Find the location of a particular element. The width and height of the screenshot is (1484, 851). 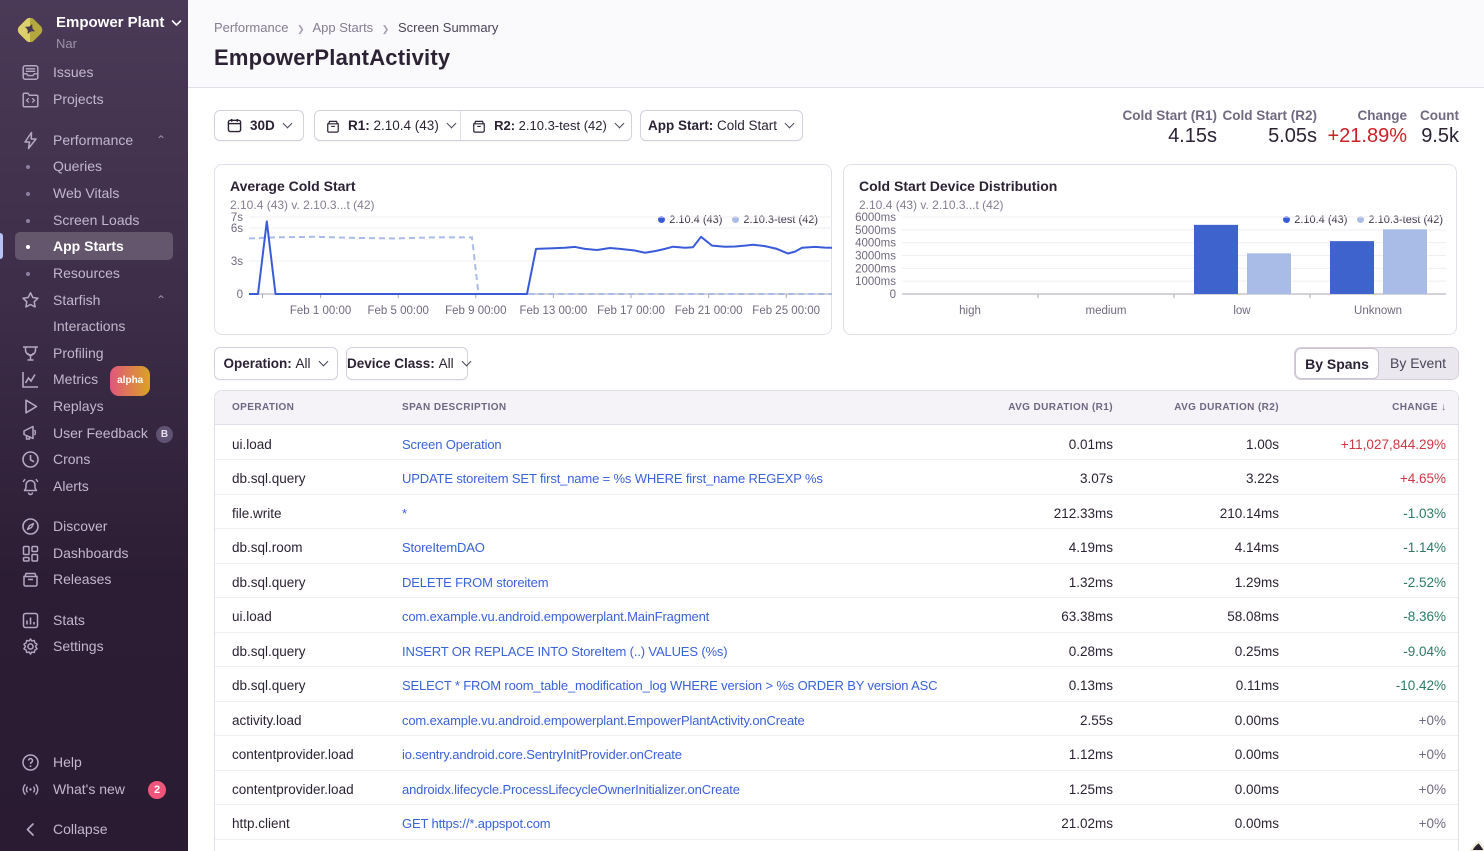

svg-text: Feb 13 00:00 is located at coordinates (554, 311).